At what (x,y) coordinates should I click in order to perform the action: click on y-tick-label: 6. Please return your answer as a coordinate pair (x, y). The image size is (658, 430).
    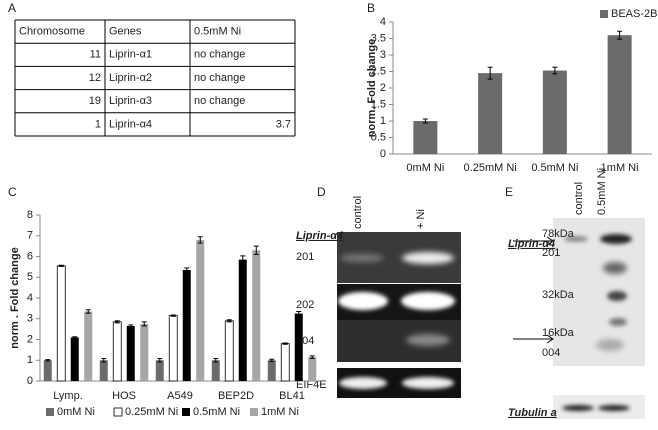
    Looking at the image, I should click on (30, 256).